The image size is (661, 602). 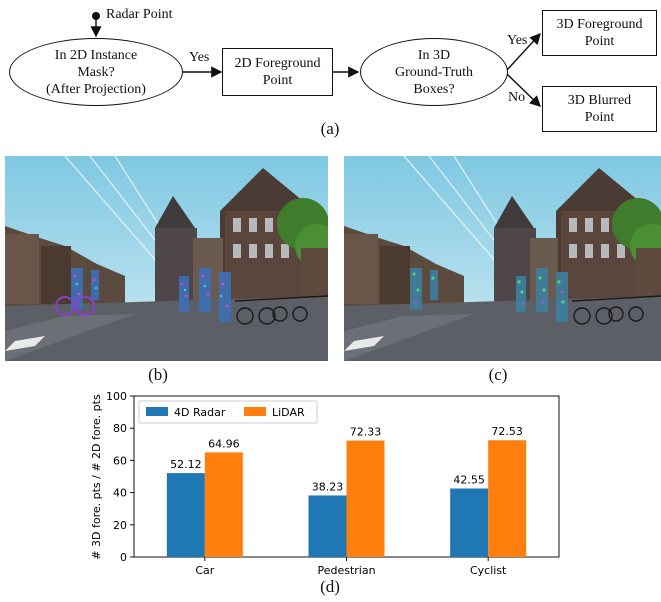 I want to click on decision-3d-boxes-line1: In 3D, so click(x=434, y=55).